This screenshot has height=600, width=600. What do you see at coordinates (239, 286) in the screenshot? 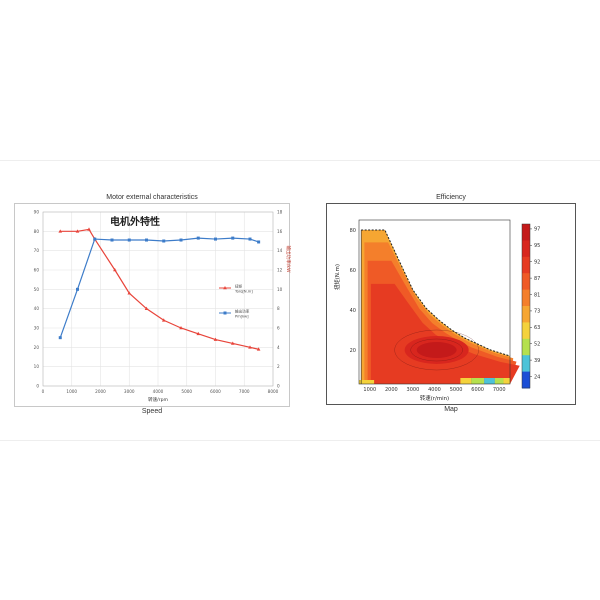
I see `legend-label: 扭矩` at bounding box center [239, 286].